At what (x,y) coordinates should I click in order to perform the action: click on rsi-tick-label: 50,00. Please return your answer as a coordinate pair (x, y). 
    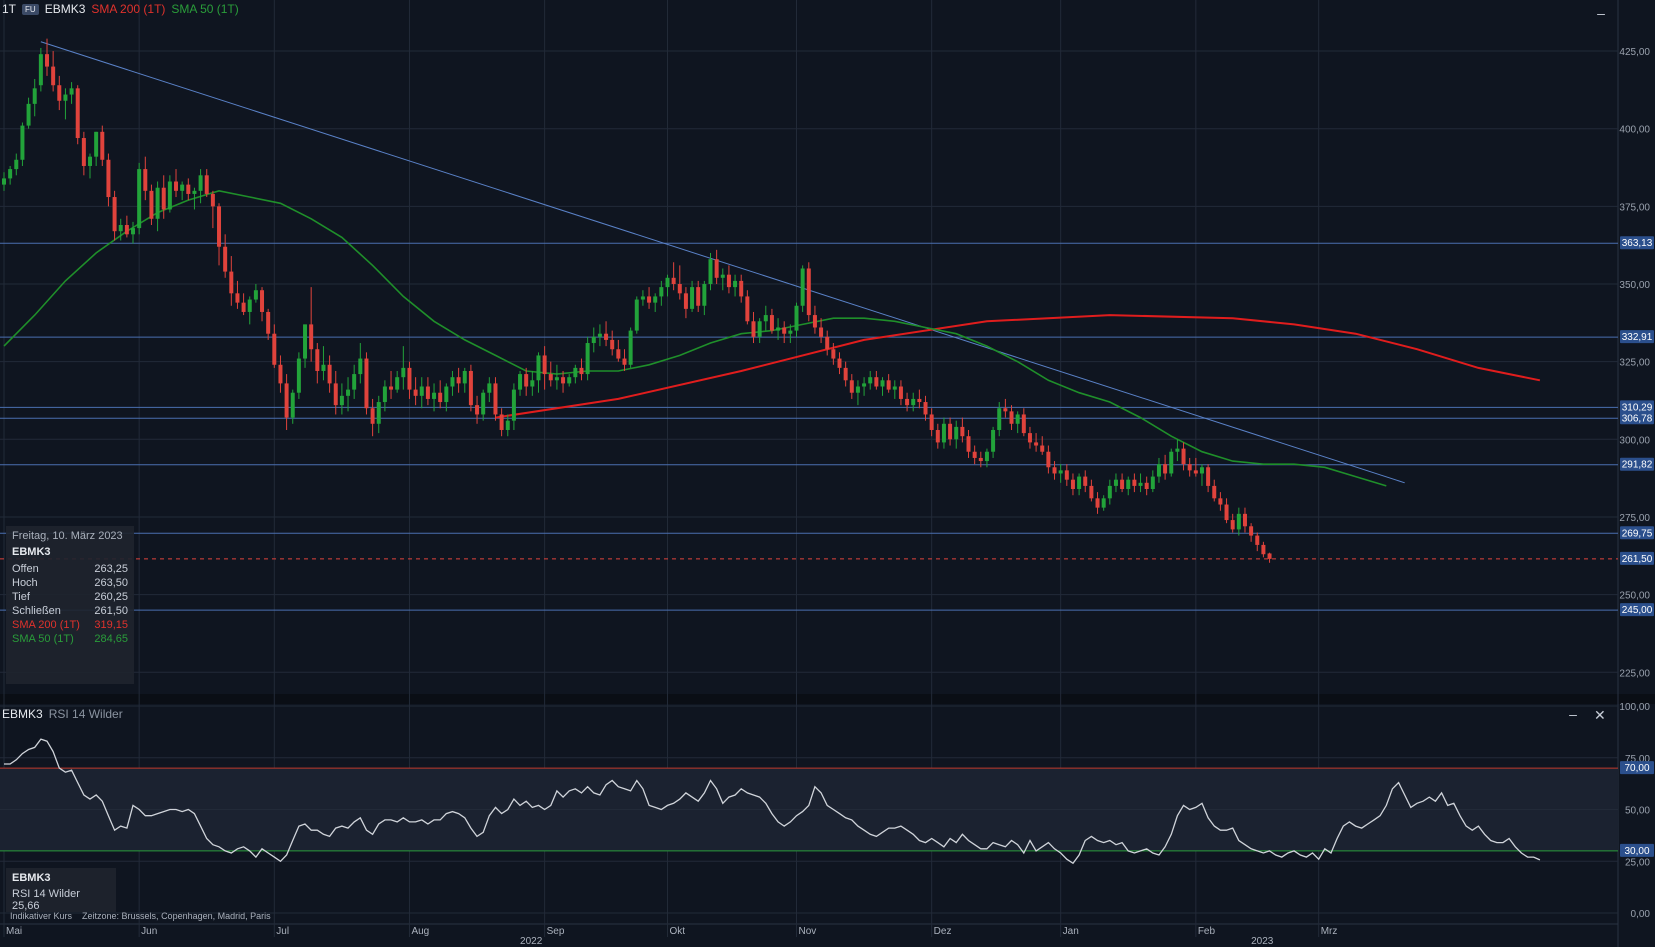
    Looking at the image, I should click on (1637, 811).